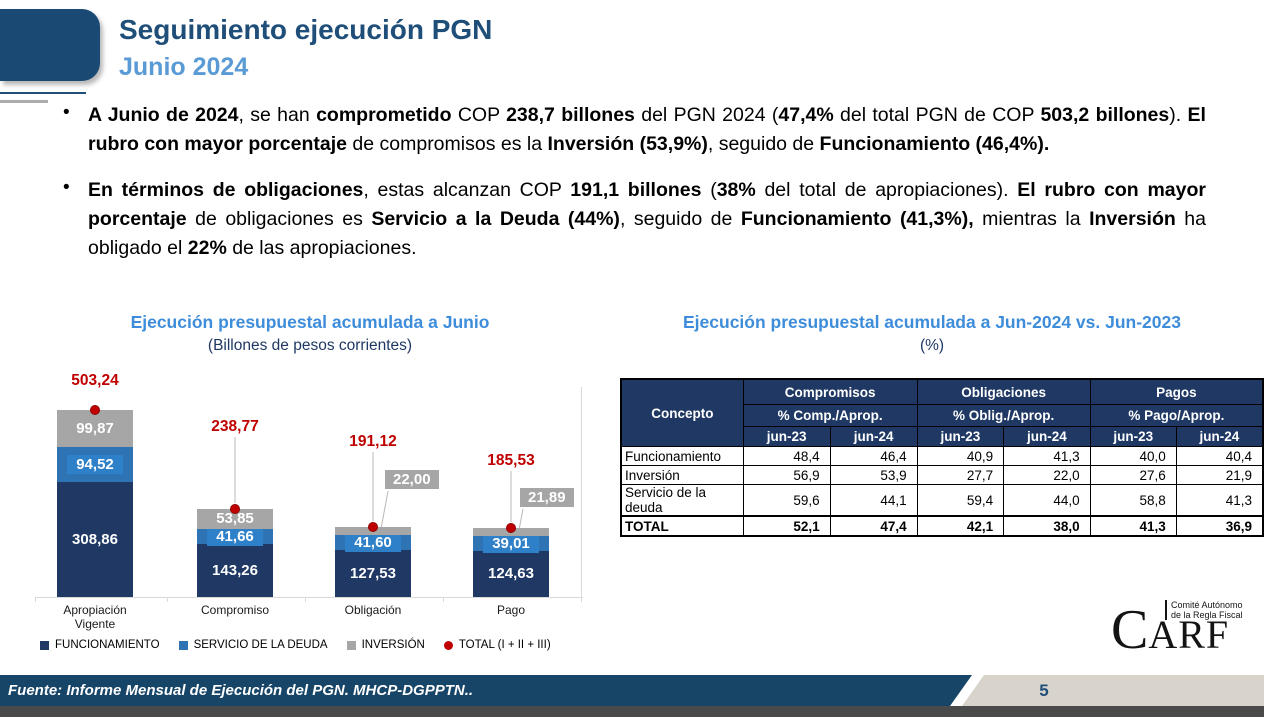 The width and height of the screenshot is (1264, 717). What do you see at coordinates (706, 115) in the screenshot?
I see `bullet-run: del PGN 2024 (` at bounding box center [706, 115].